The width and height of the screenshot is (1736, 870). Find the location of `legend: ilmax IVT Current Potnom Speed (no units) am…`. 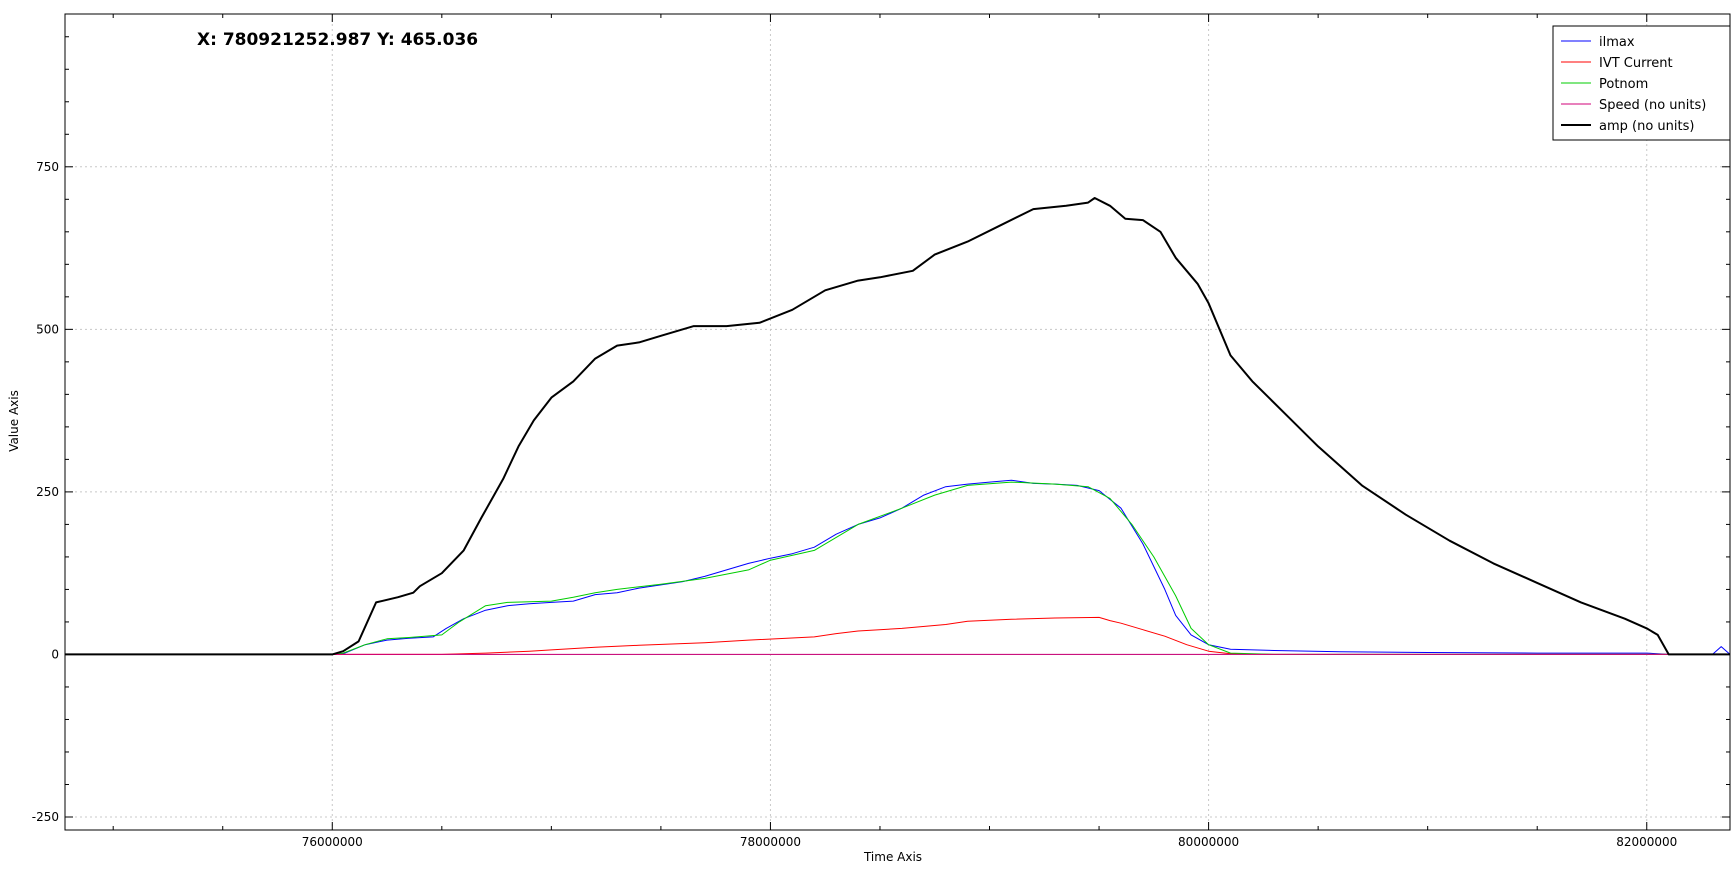

legend: ilmax IVT Current Potnom Speed (no units) am… is located at coordinates (1641, 83).